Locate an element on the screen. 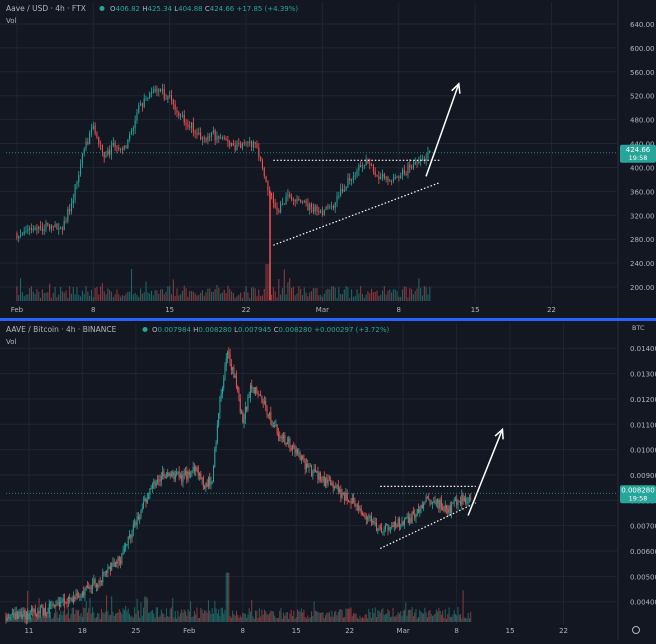 This screenshot has height=644, width=656. settings-gear-icon is located at coordinates (636, 630).